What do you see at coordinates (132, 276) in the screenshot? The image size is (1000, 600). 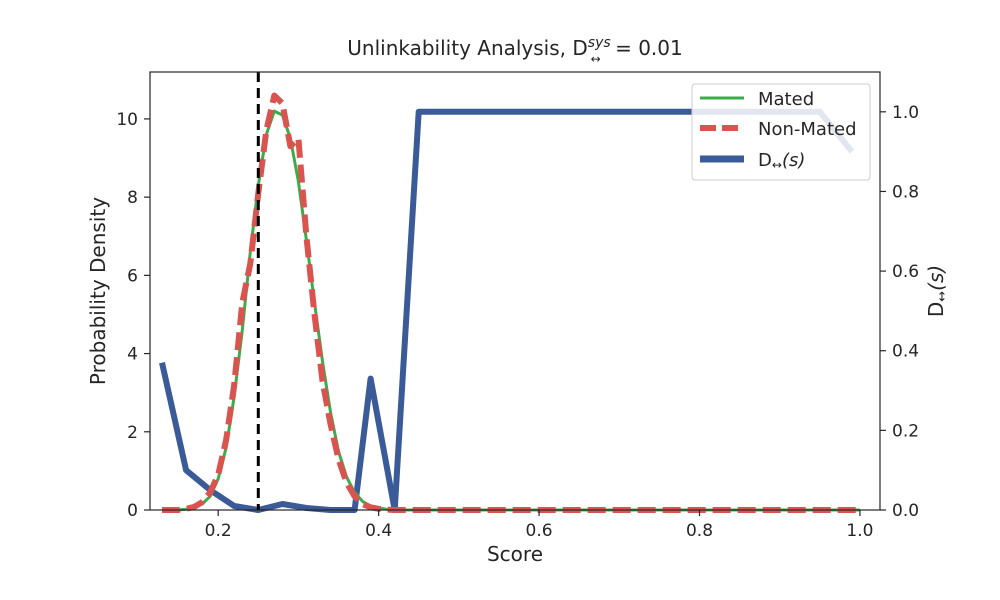 I see `y-tick-label: 6` at bounding box center [132, 276].